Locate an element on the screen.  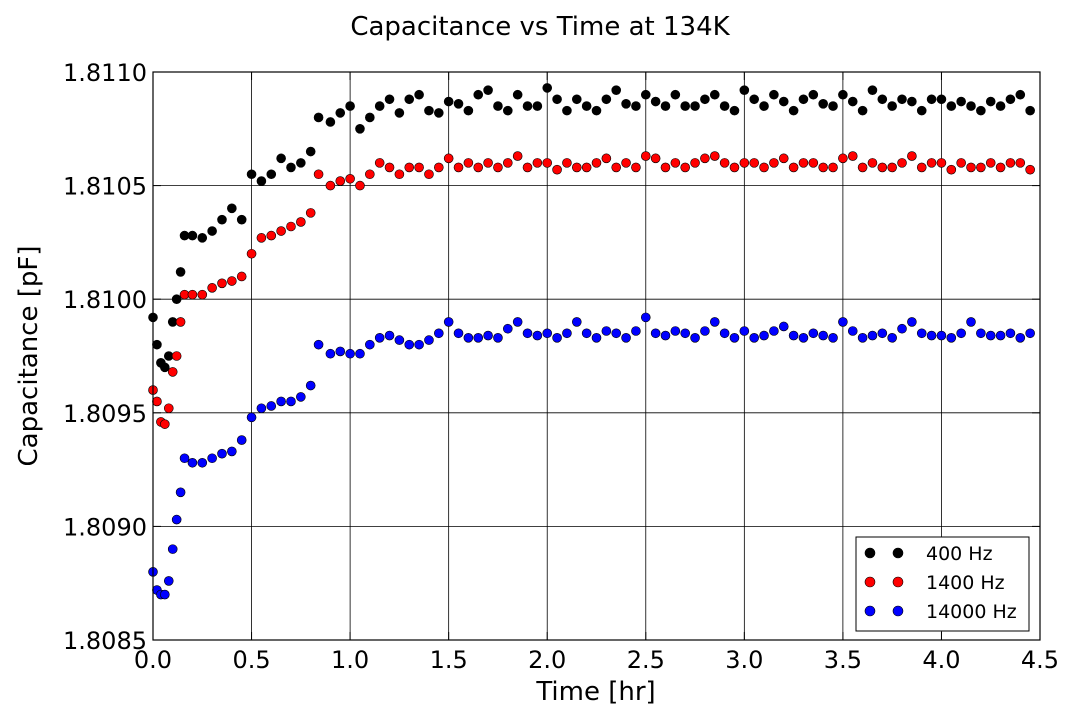
legend-label: 1400 Hz is located at coordinates (965, 583).